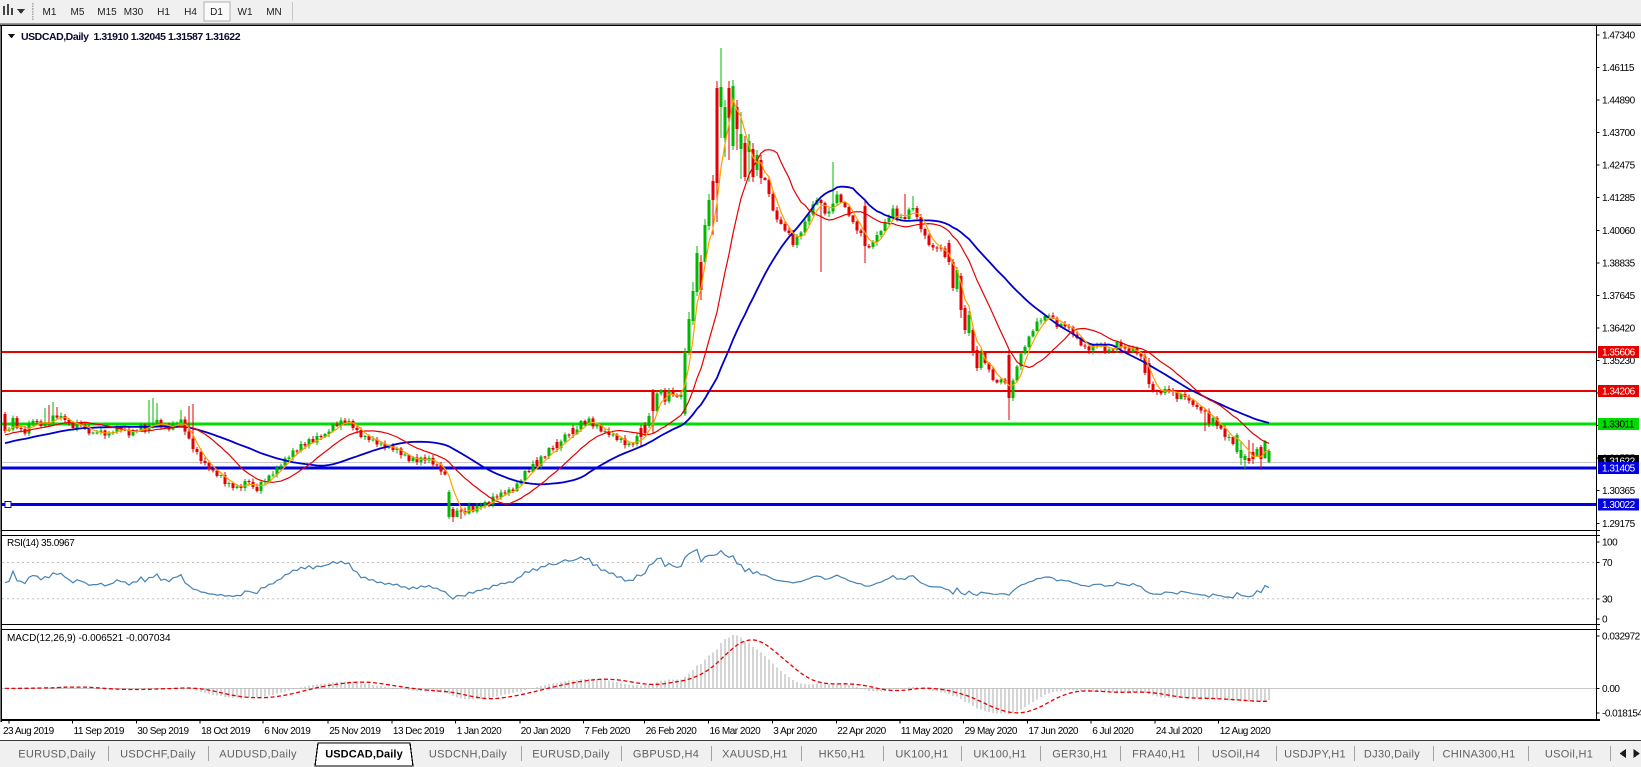 This screenshot has width=1641, height=767. Describe the element at coordinates (1619, 524) in the screenshot. I see `svg-text: 1.29175` at that location.